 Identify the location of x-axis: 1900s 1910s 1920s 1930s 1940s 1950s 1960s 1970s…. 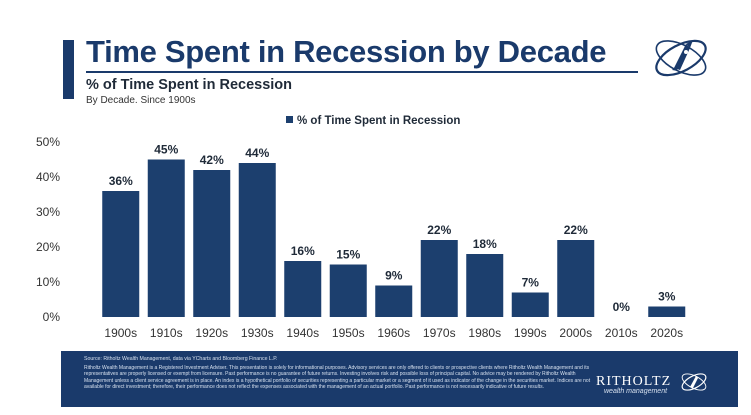
(393, 333).